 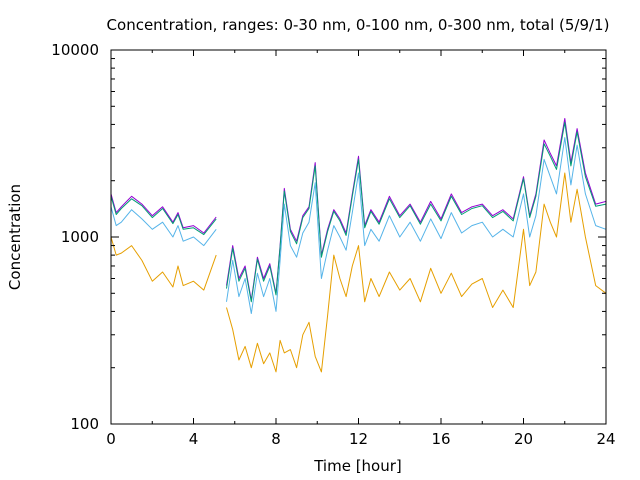 What do you see at coordinates (80, 237) in the screenshot?
I see `y-tick-label: 1000` at bounding box center [80, 237].